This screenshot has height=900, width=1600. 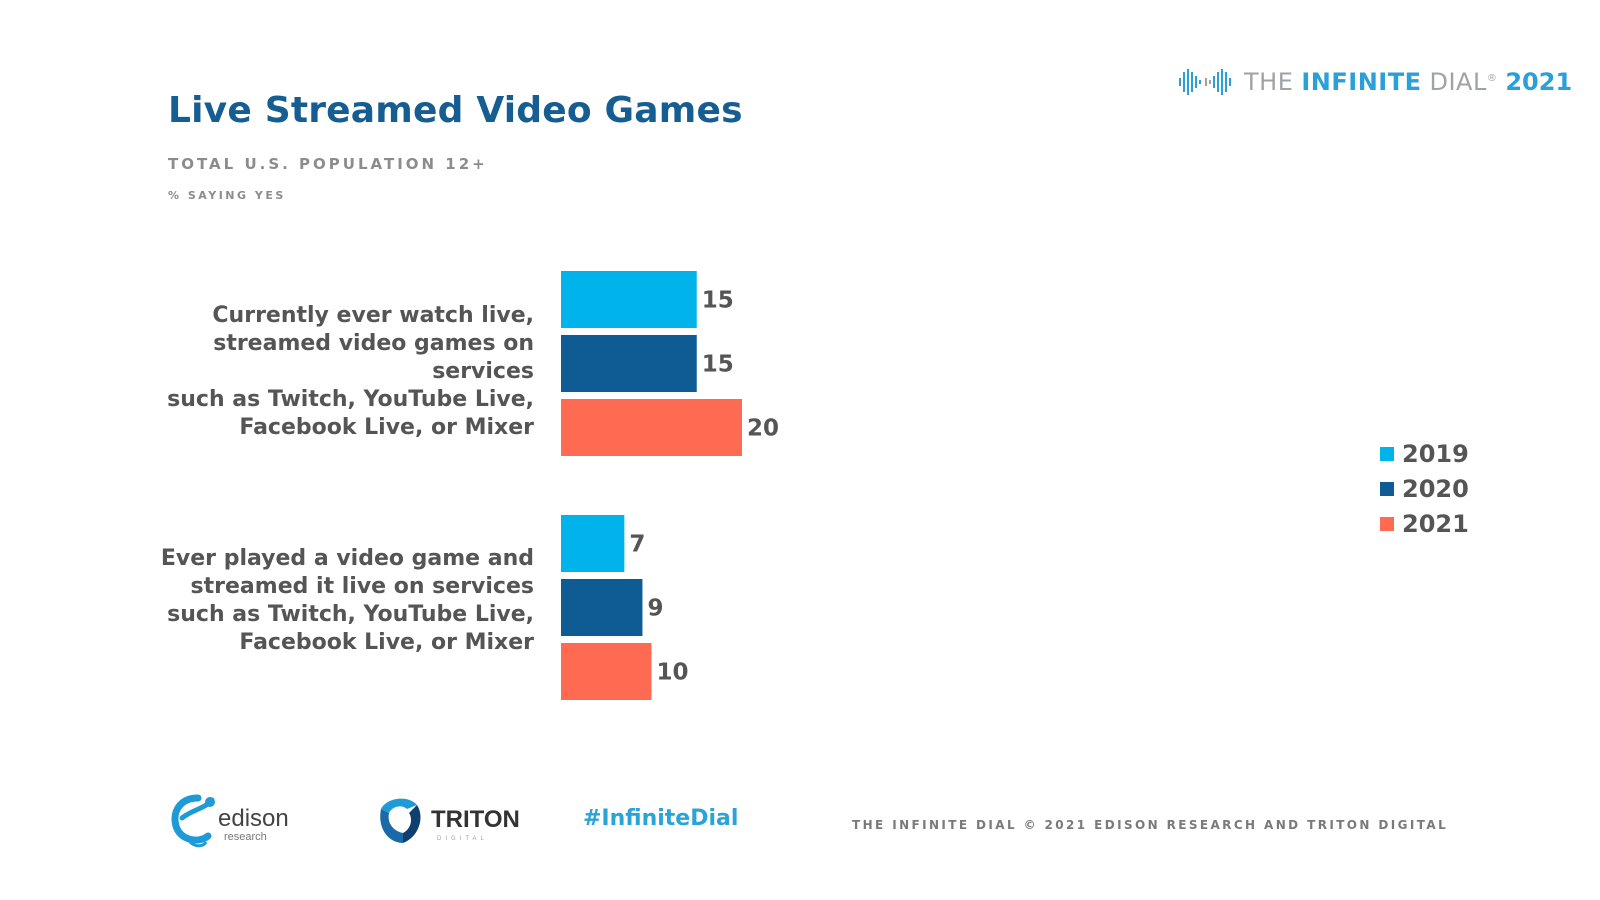 I want to click on bar-2021-cat1, so click(x=651, y=427).